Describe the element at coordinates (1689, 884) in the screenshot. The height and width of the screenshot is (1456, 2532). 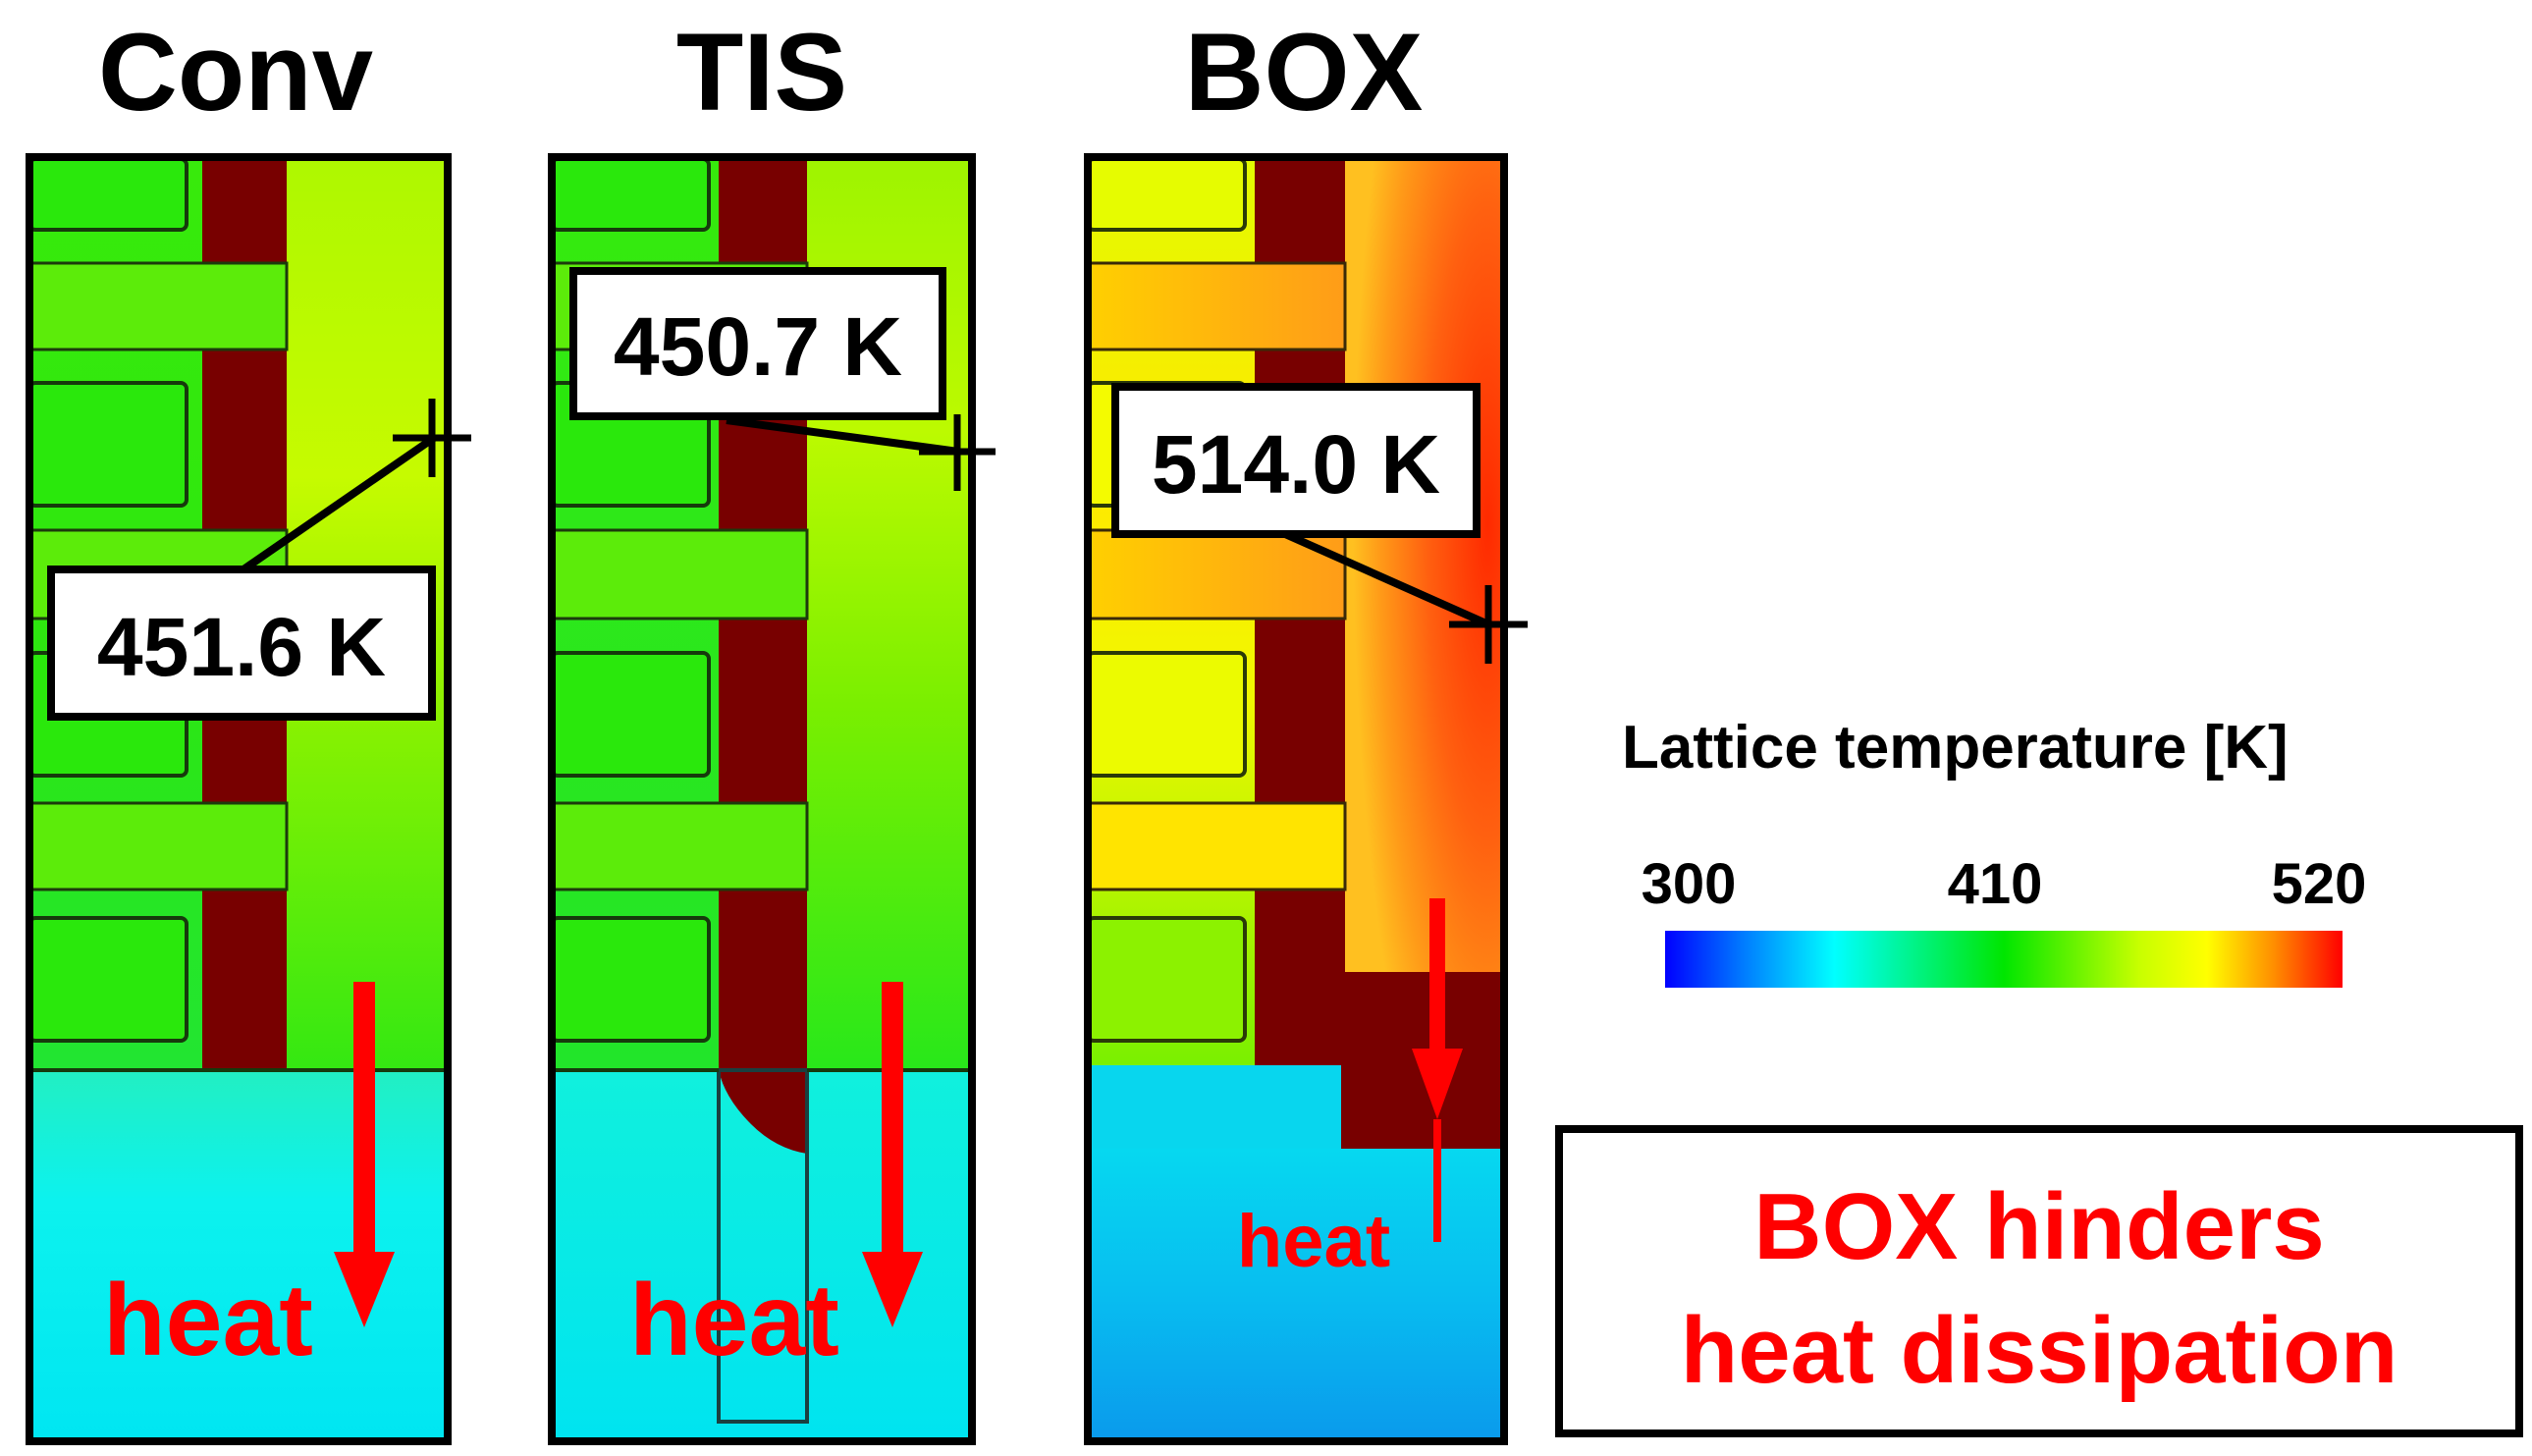
I see `colorbar-min-label: 300` at that location.